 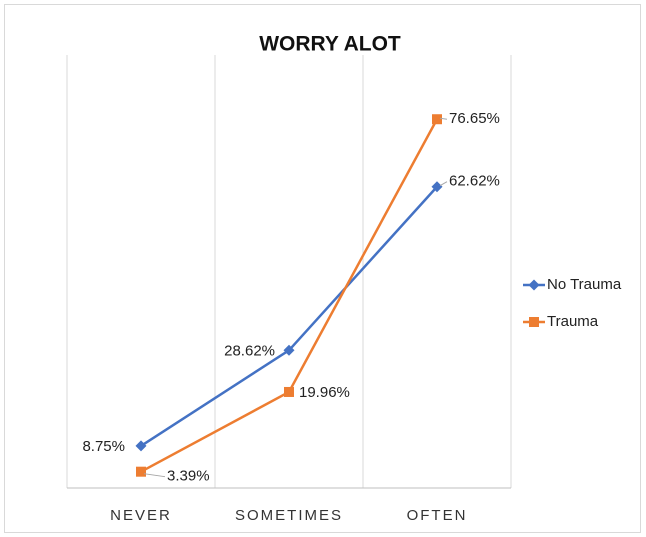 What do you see at coordinates (188, 476) in the screenshot?
I see `data-label: 3.39%` at bounding box center [188, 476].